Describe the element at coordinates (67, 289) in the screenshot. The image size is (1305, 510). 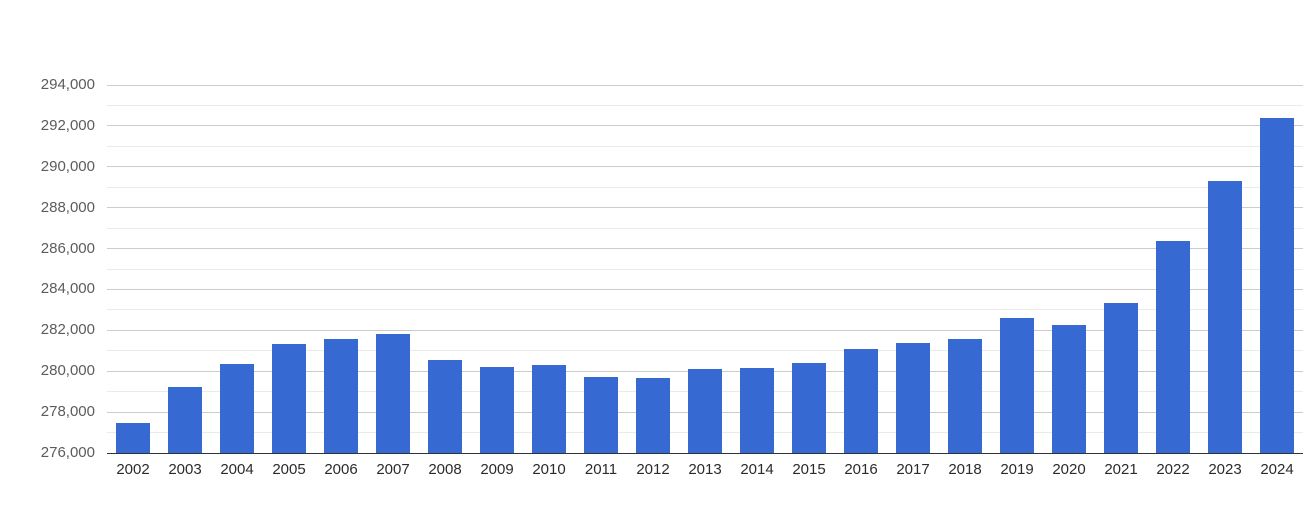
I see `y-axis-tick-label-284000: 284,000` at that location.